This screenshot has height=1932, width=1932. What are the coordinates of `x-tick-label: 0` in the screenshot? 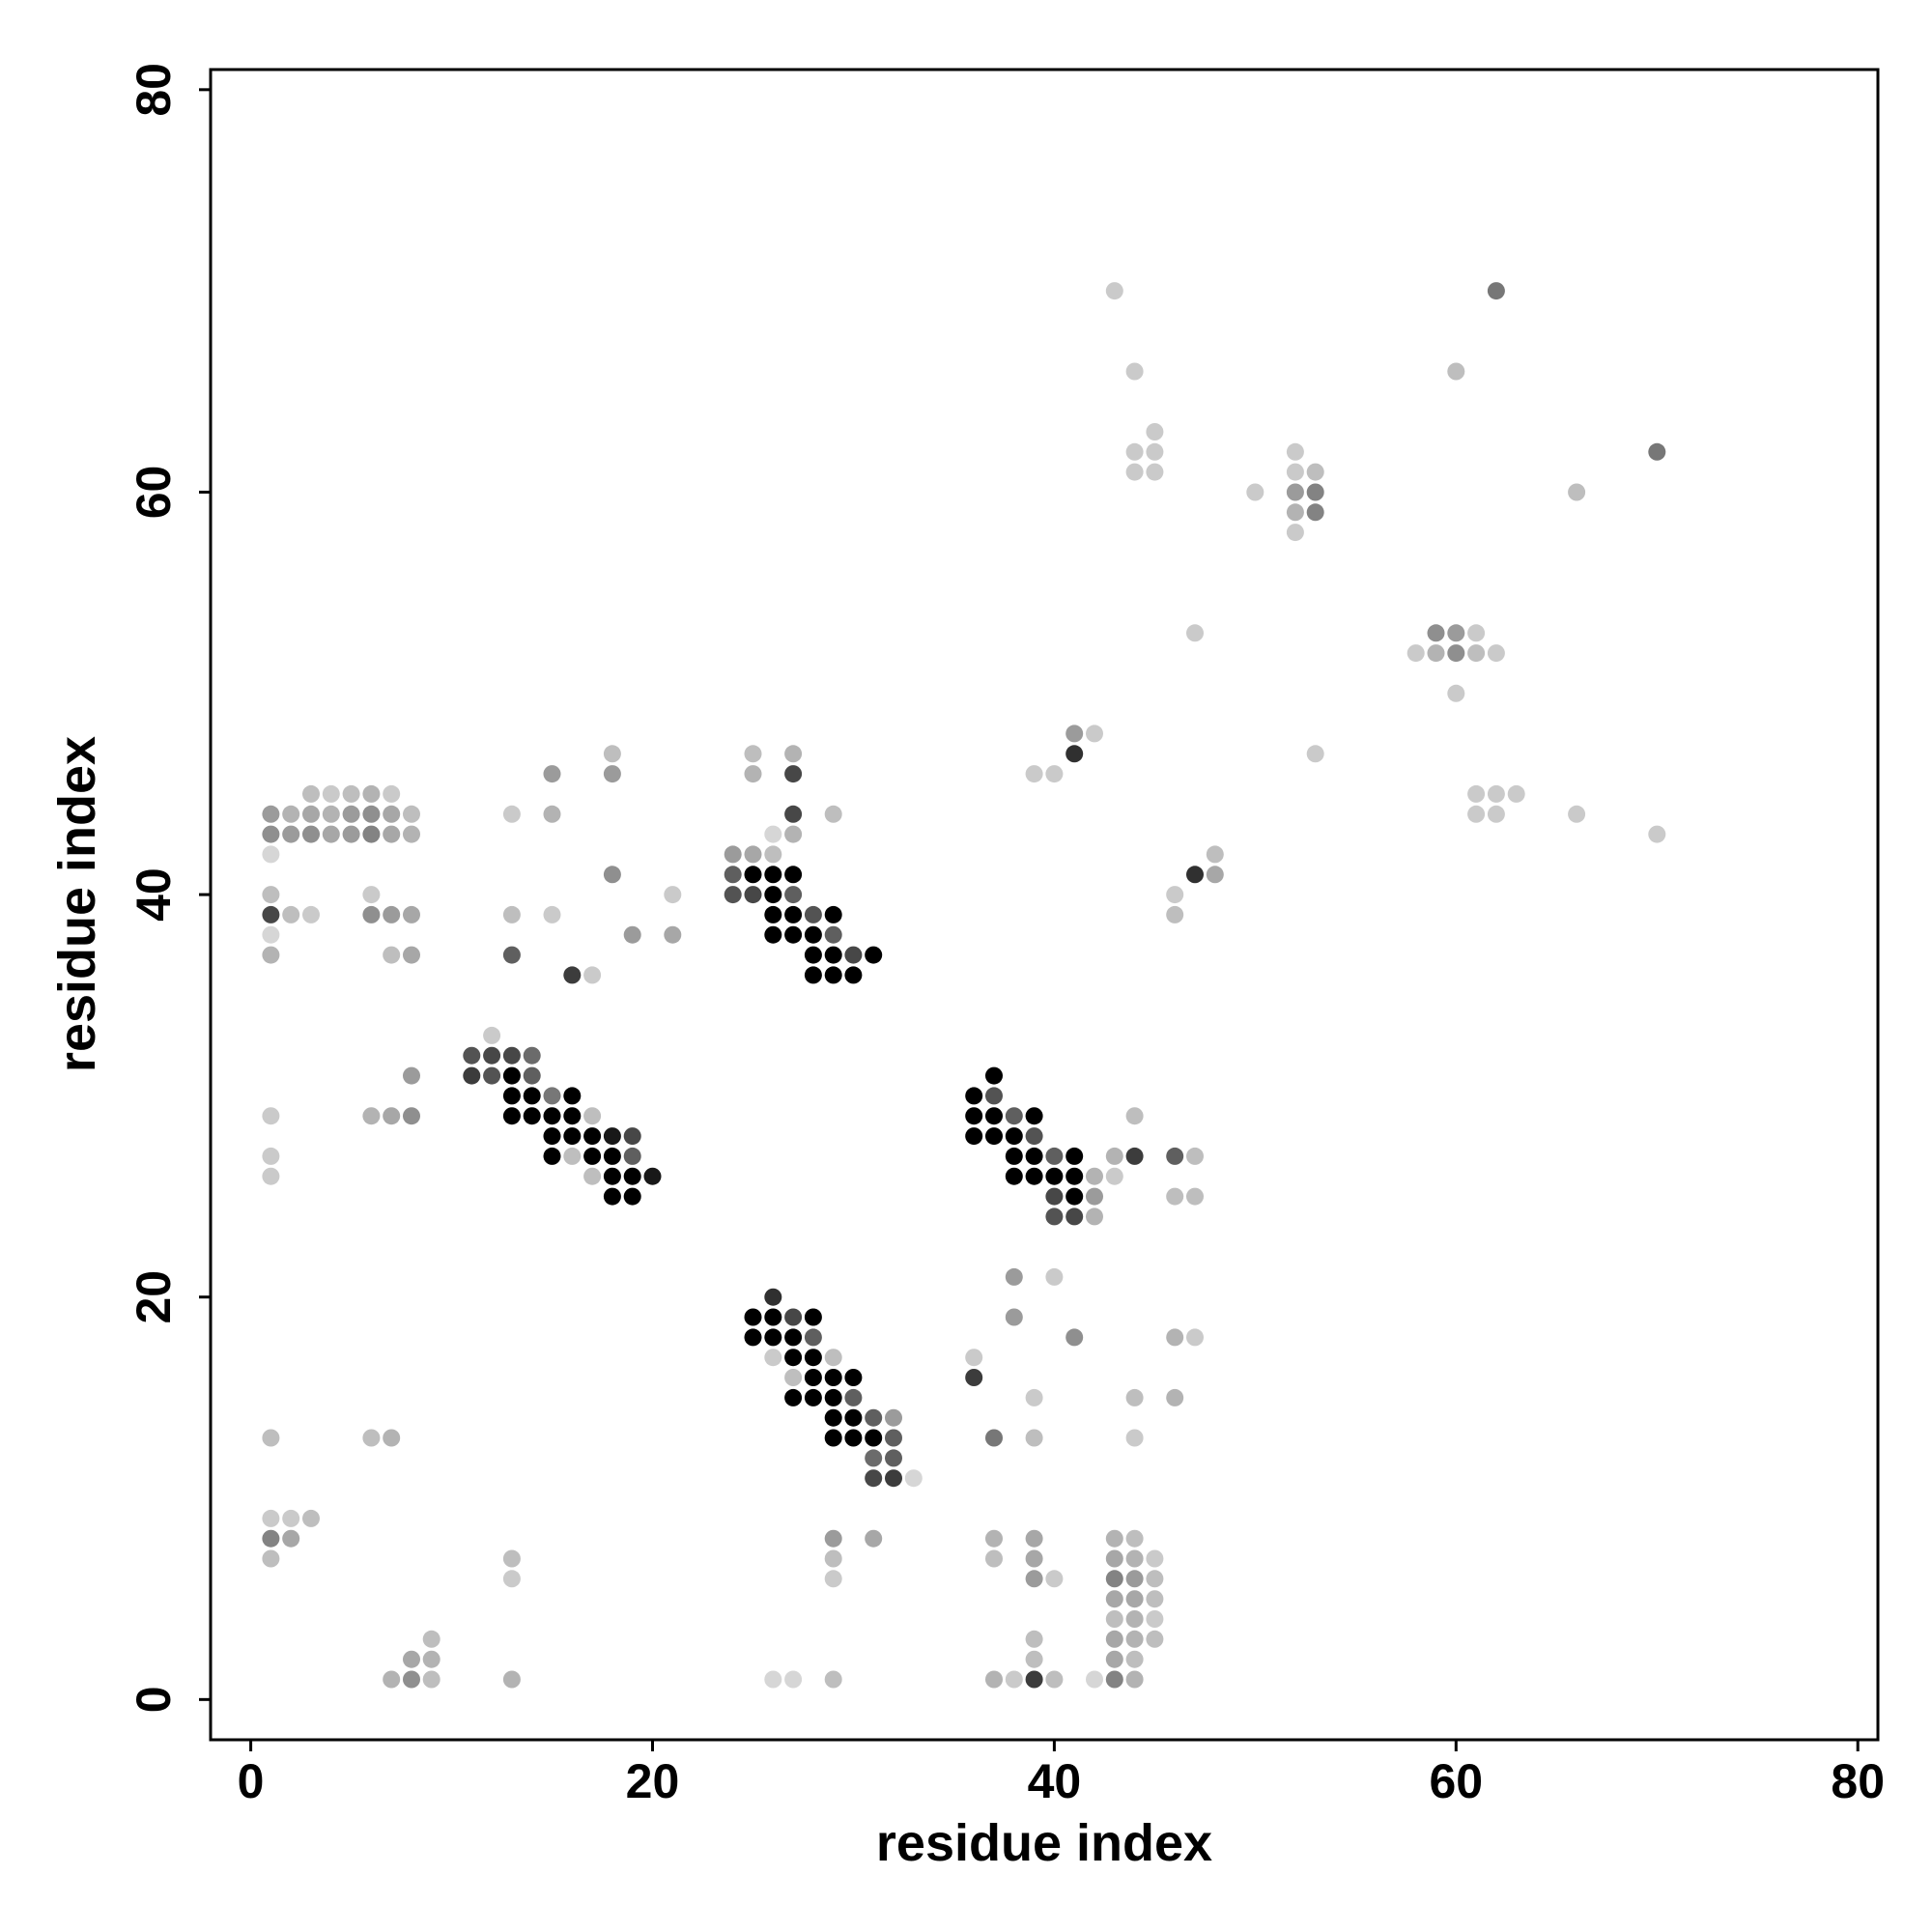 It's located at (252, 1781).